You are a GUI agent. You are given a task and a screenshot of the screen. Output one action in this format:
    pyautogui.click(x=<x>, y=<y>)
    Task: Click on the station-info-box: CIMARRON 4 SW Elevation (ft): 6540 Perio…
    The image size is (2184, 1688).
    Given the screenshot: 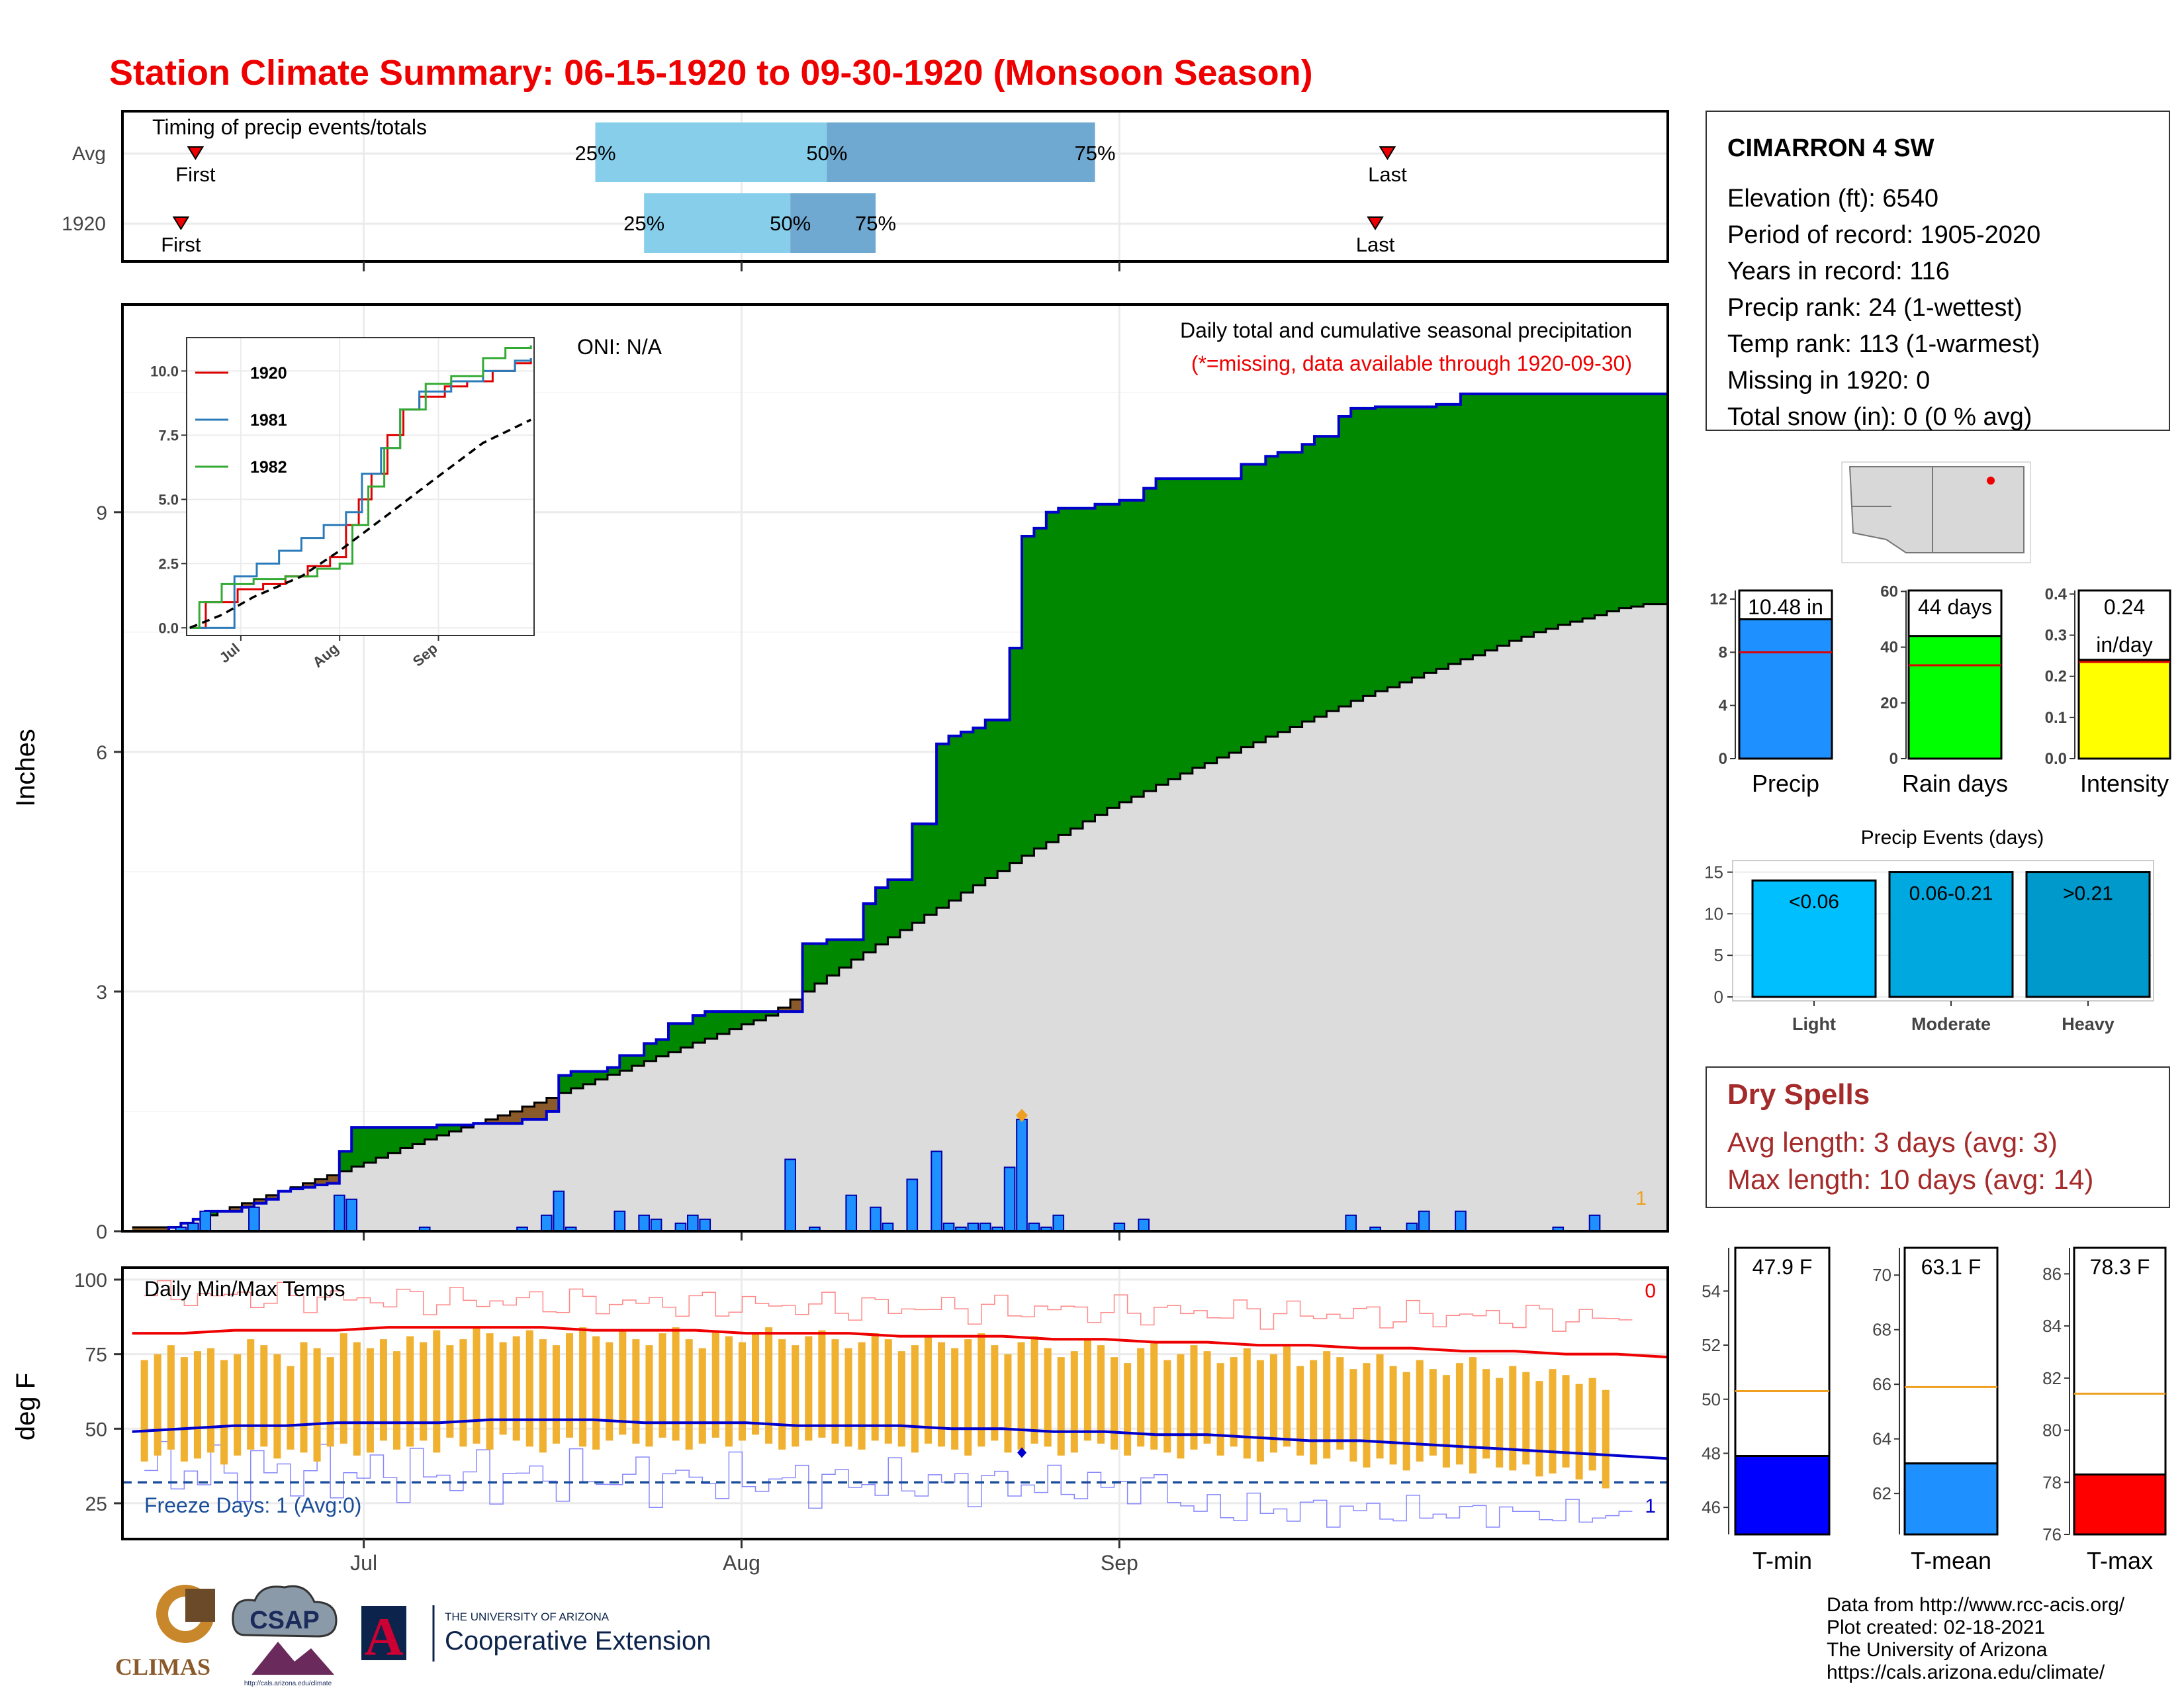 What is the action you would take?
    pyautogui.click(x=1938, y=271)
    